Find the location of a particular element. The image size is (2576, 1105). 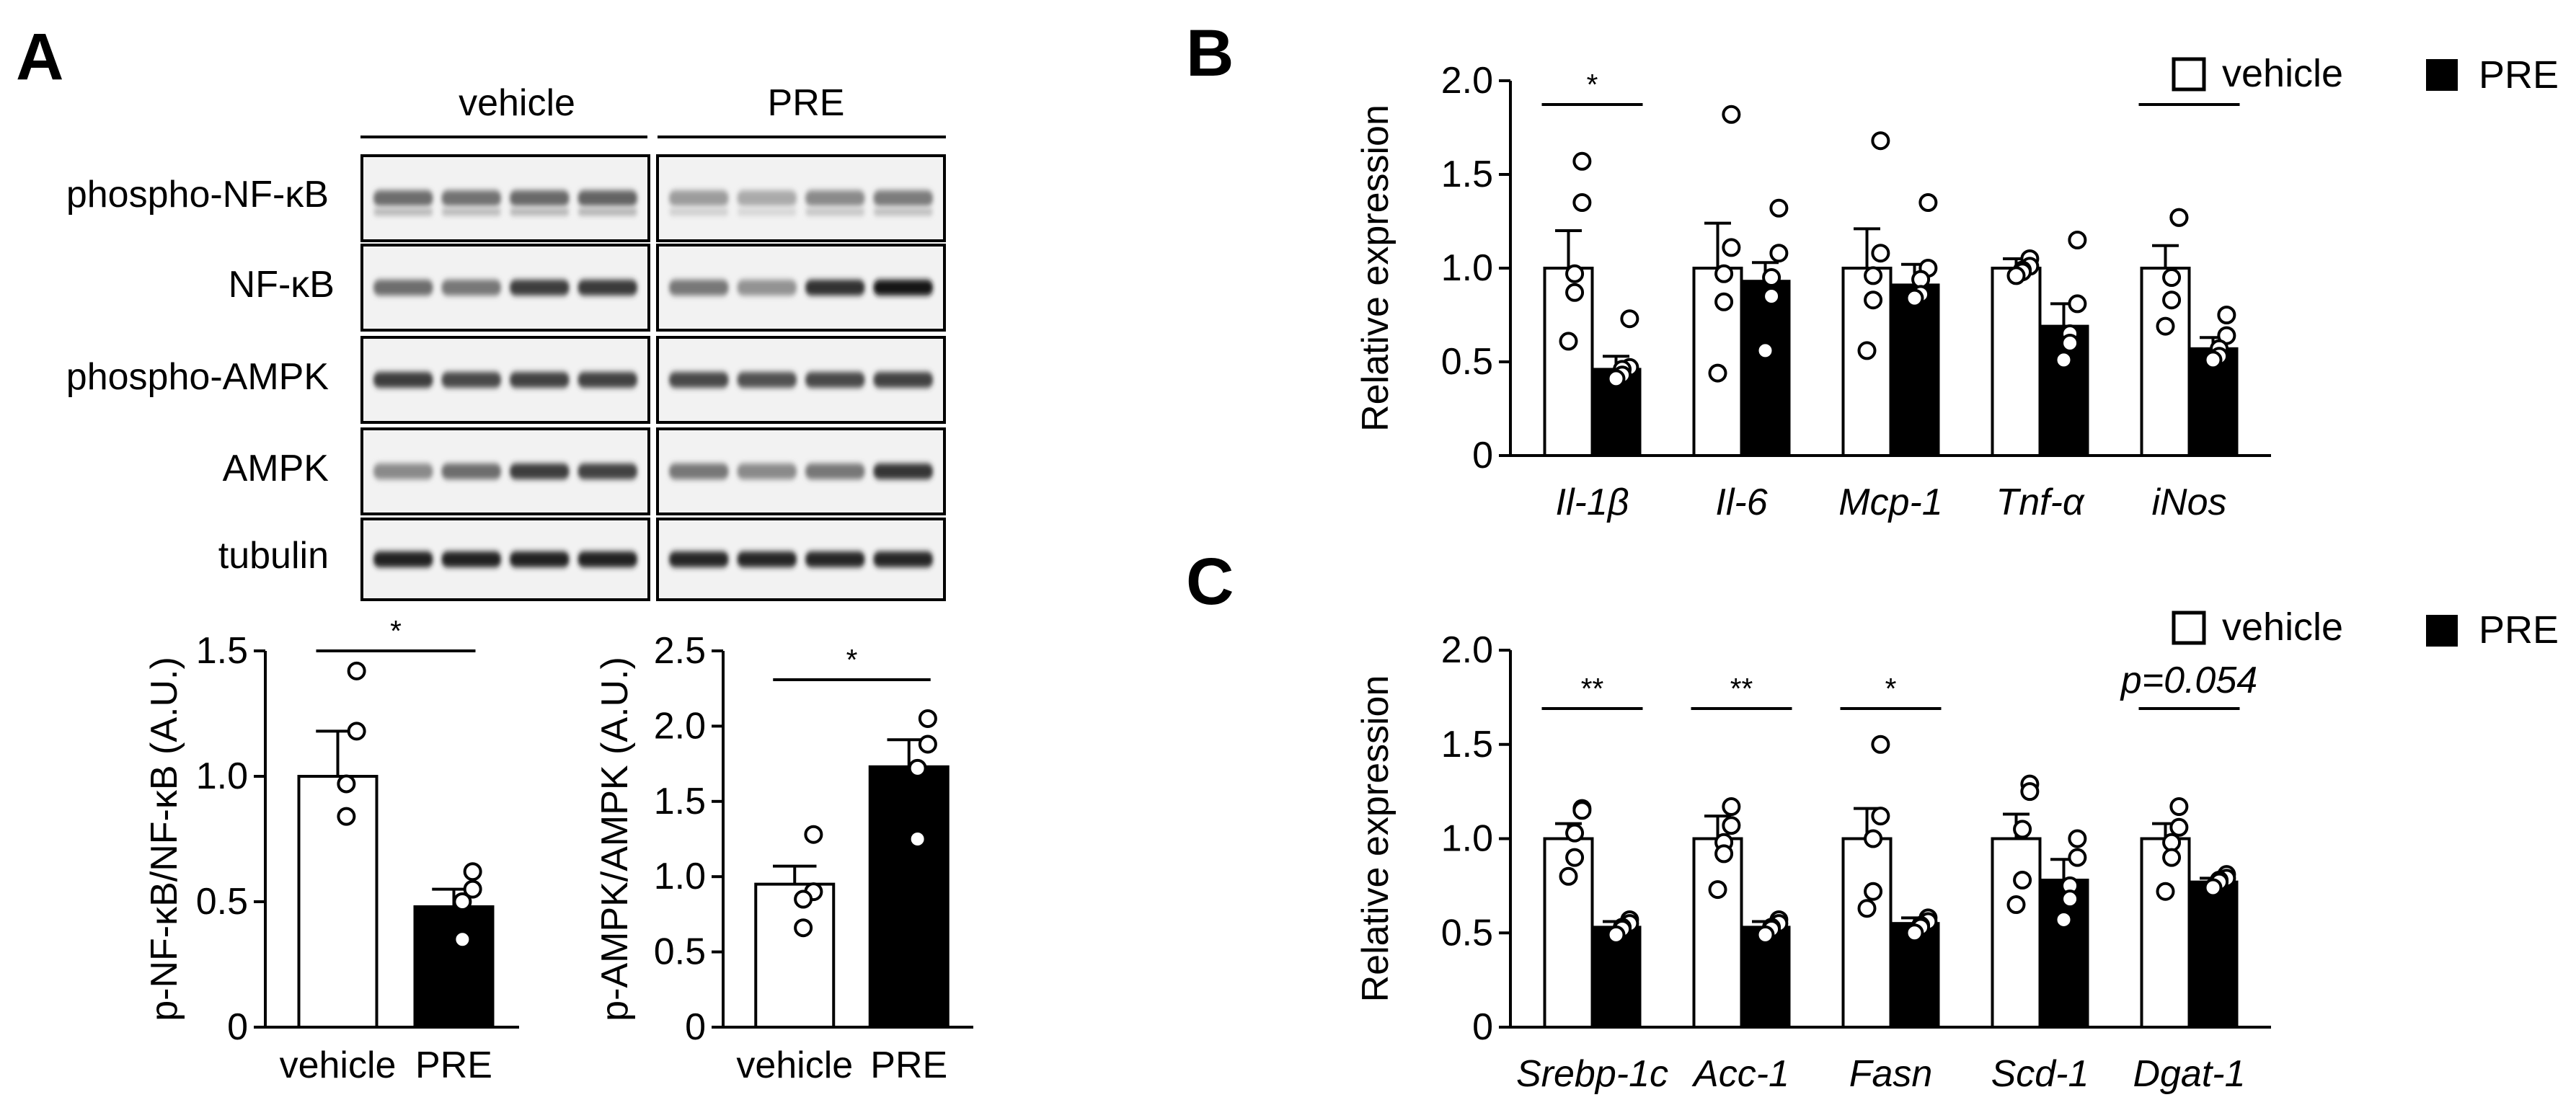

significance-label: ** is located at coordinates (1592, 688).